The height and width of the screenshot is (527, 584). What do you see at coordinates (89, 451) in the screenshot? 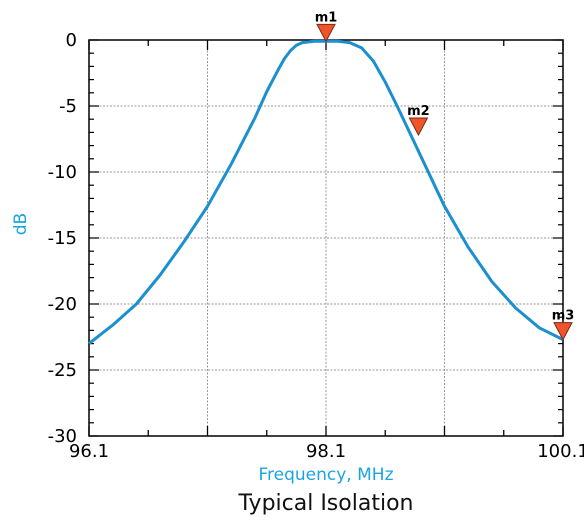
I see `x-tick-label: 96.1` at bounding box center [89, 451].